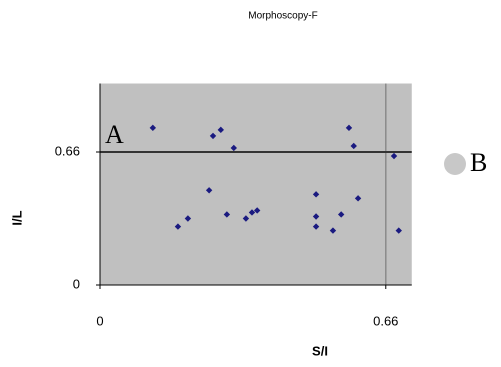 The height and width of the screenshot is (367, 501). I want to click on y-tick-label: 0, so click(76, 283).